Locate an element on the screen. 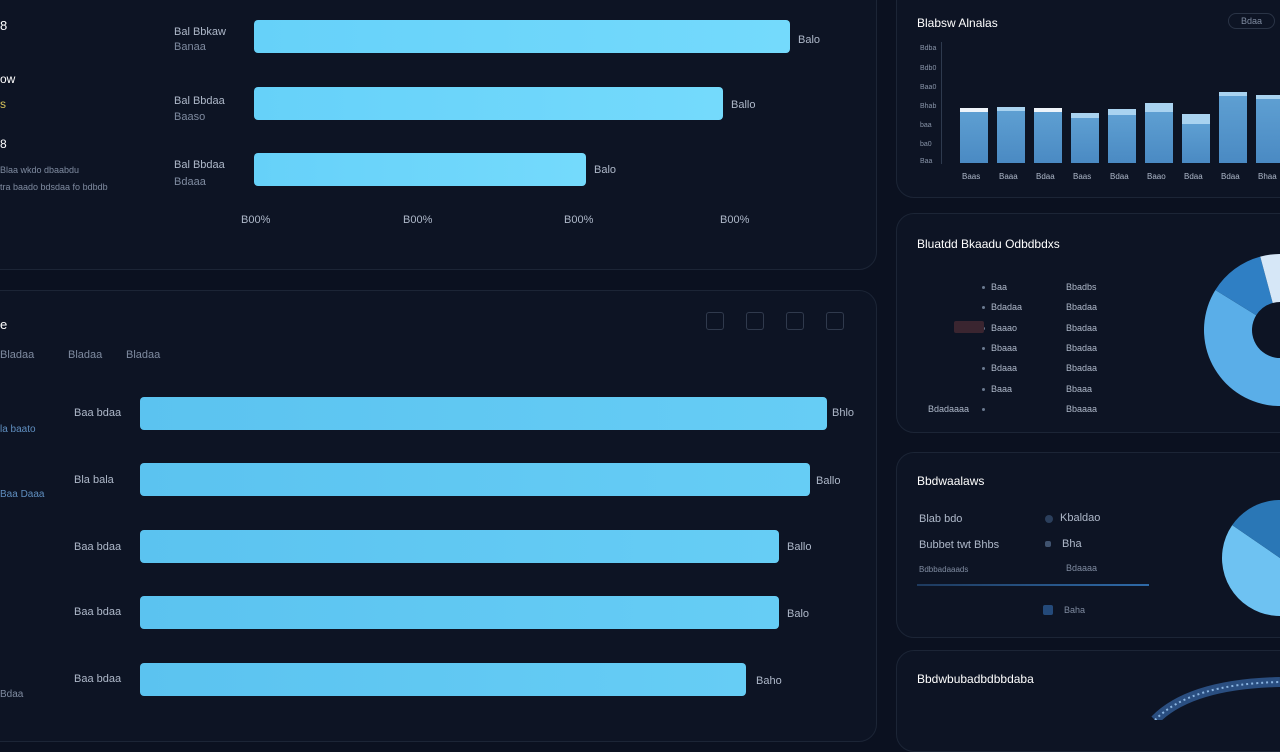 The image size is (1280, 752). panel-title: Bbdwaalaws is located at coordinates (951, 481).